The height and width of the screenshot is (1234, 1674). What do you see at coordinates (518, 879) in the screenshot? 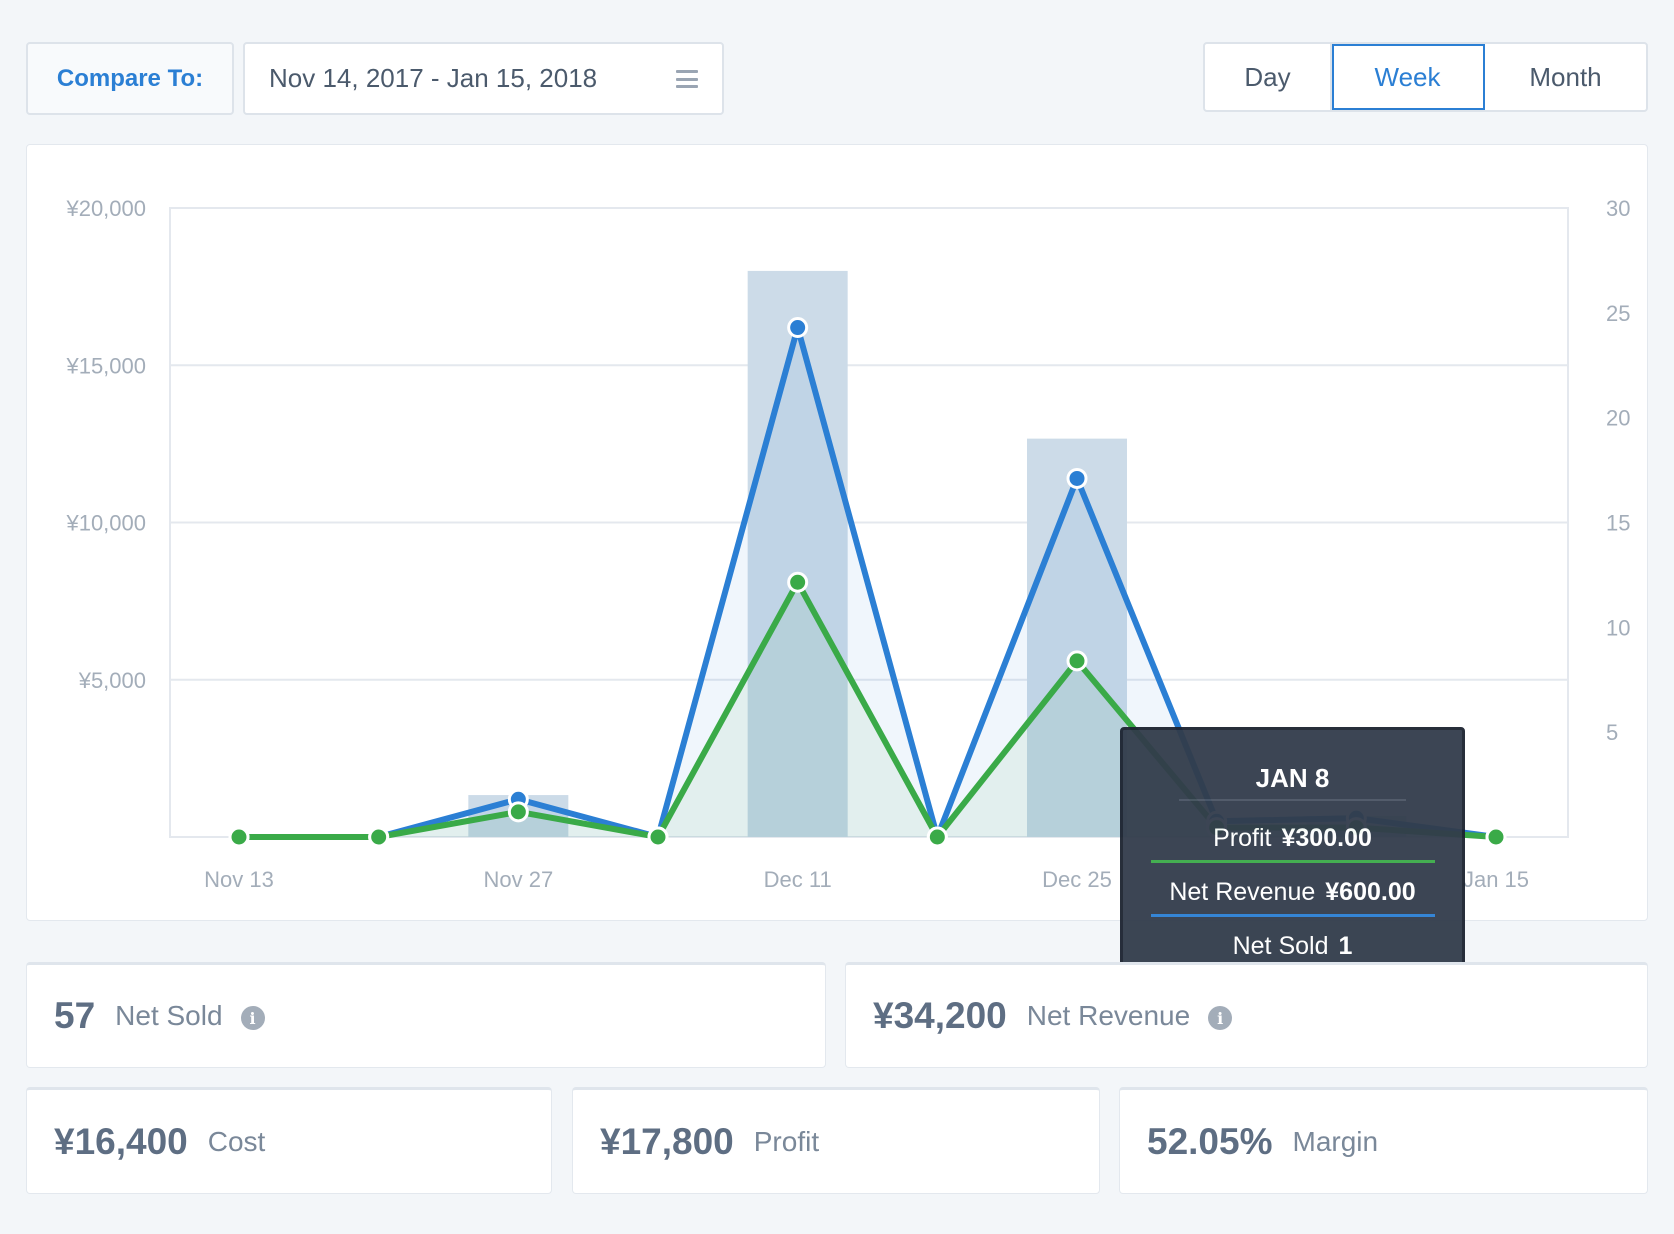
I see `x-tick-label: Nov 27` at bounding box center [518, 879].